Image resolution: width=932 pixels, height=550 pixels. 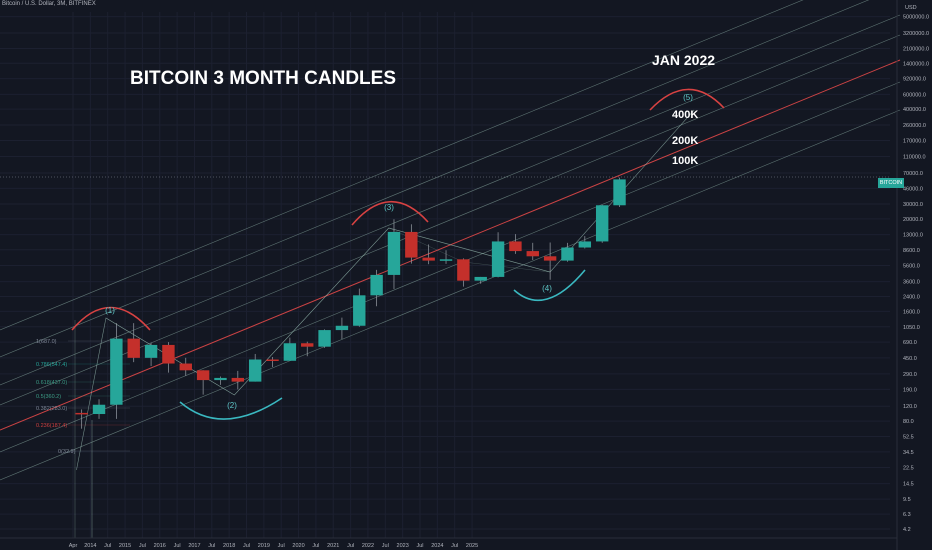 What do you see at coordinates (910, 359) in the screenshot?
I see `price-tick: 450.0` at bounding box center [910, 359].